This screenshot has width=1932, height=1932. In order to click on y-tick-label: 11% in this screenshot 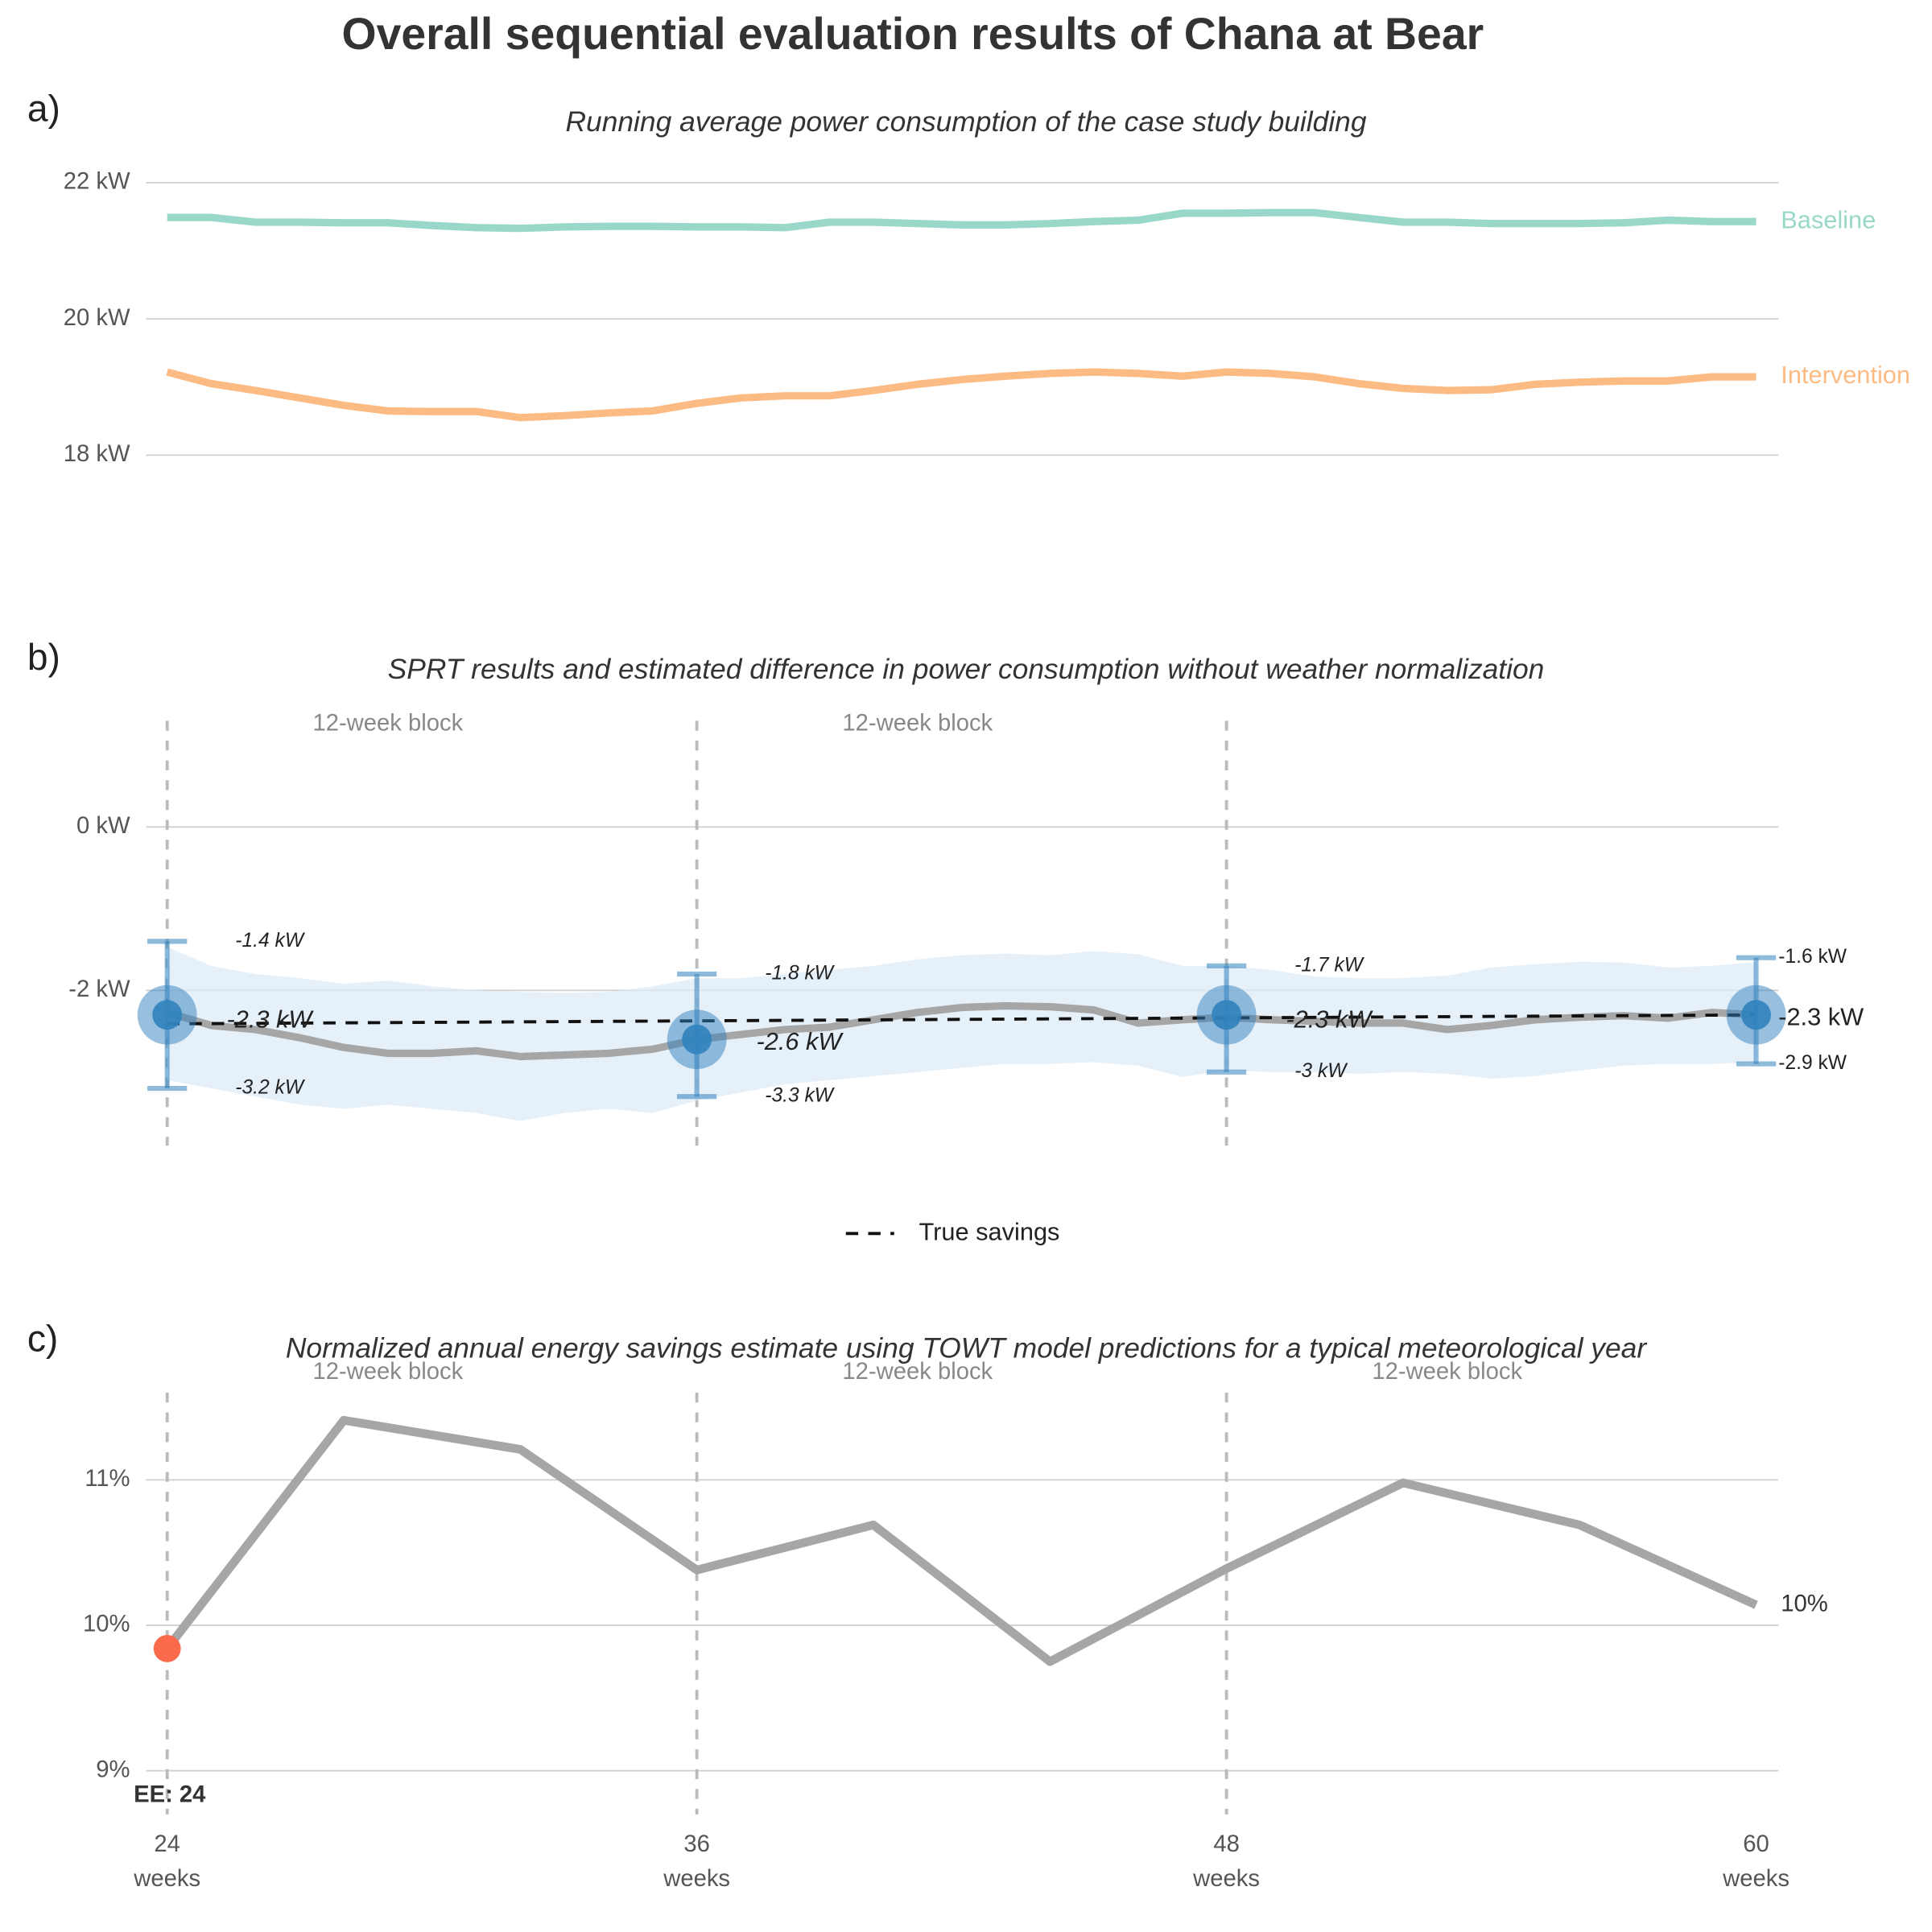, I will do `click(107, 1479)`.